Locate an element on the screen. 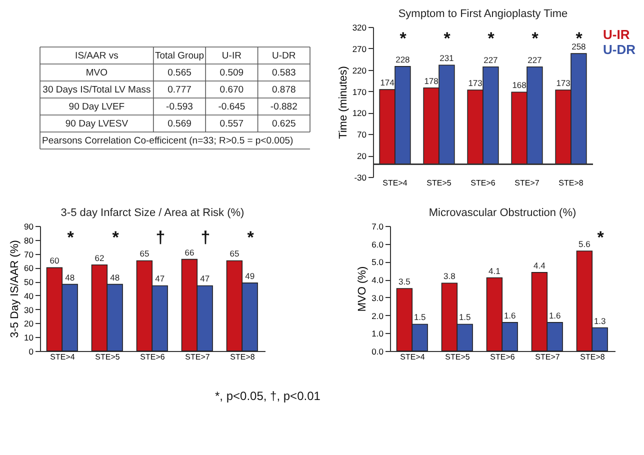  data-label: 1.5 is located at coordinates (465, 317).